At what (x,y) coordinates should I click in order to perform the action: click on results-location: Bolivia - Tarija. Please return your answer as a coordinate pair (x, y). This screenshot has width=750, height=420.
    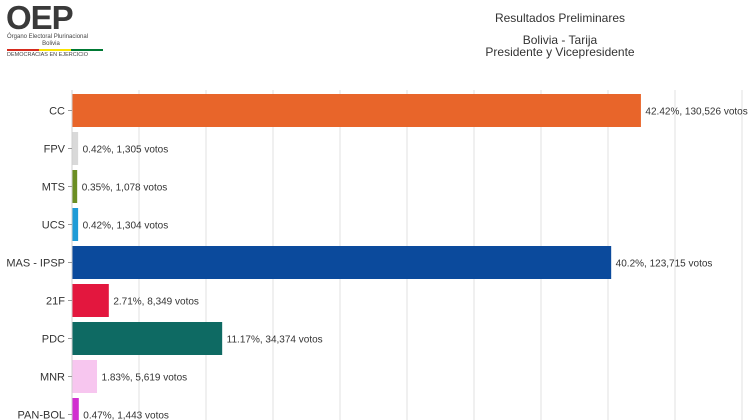
    Looking at the image, I should click on (560, 40).